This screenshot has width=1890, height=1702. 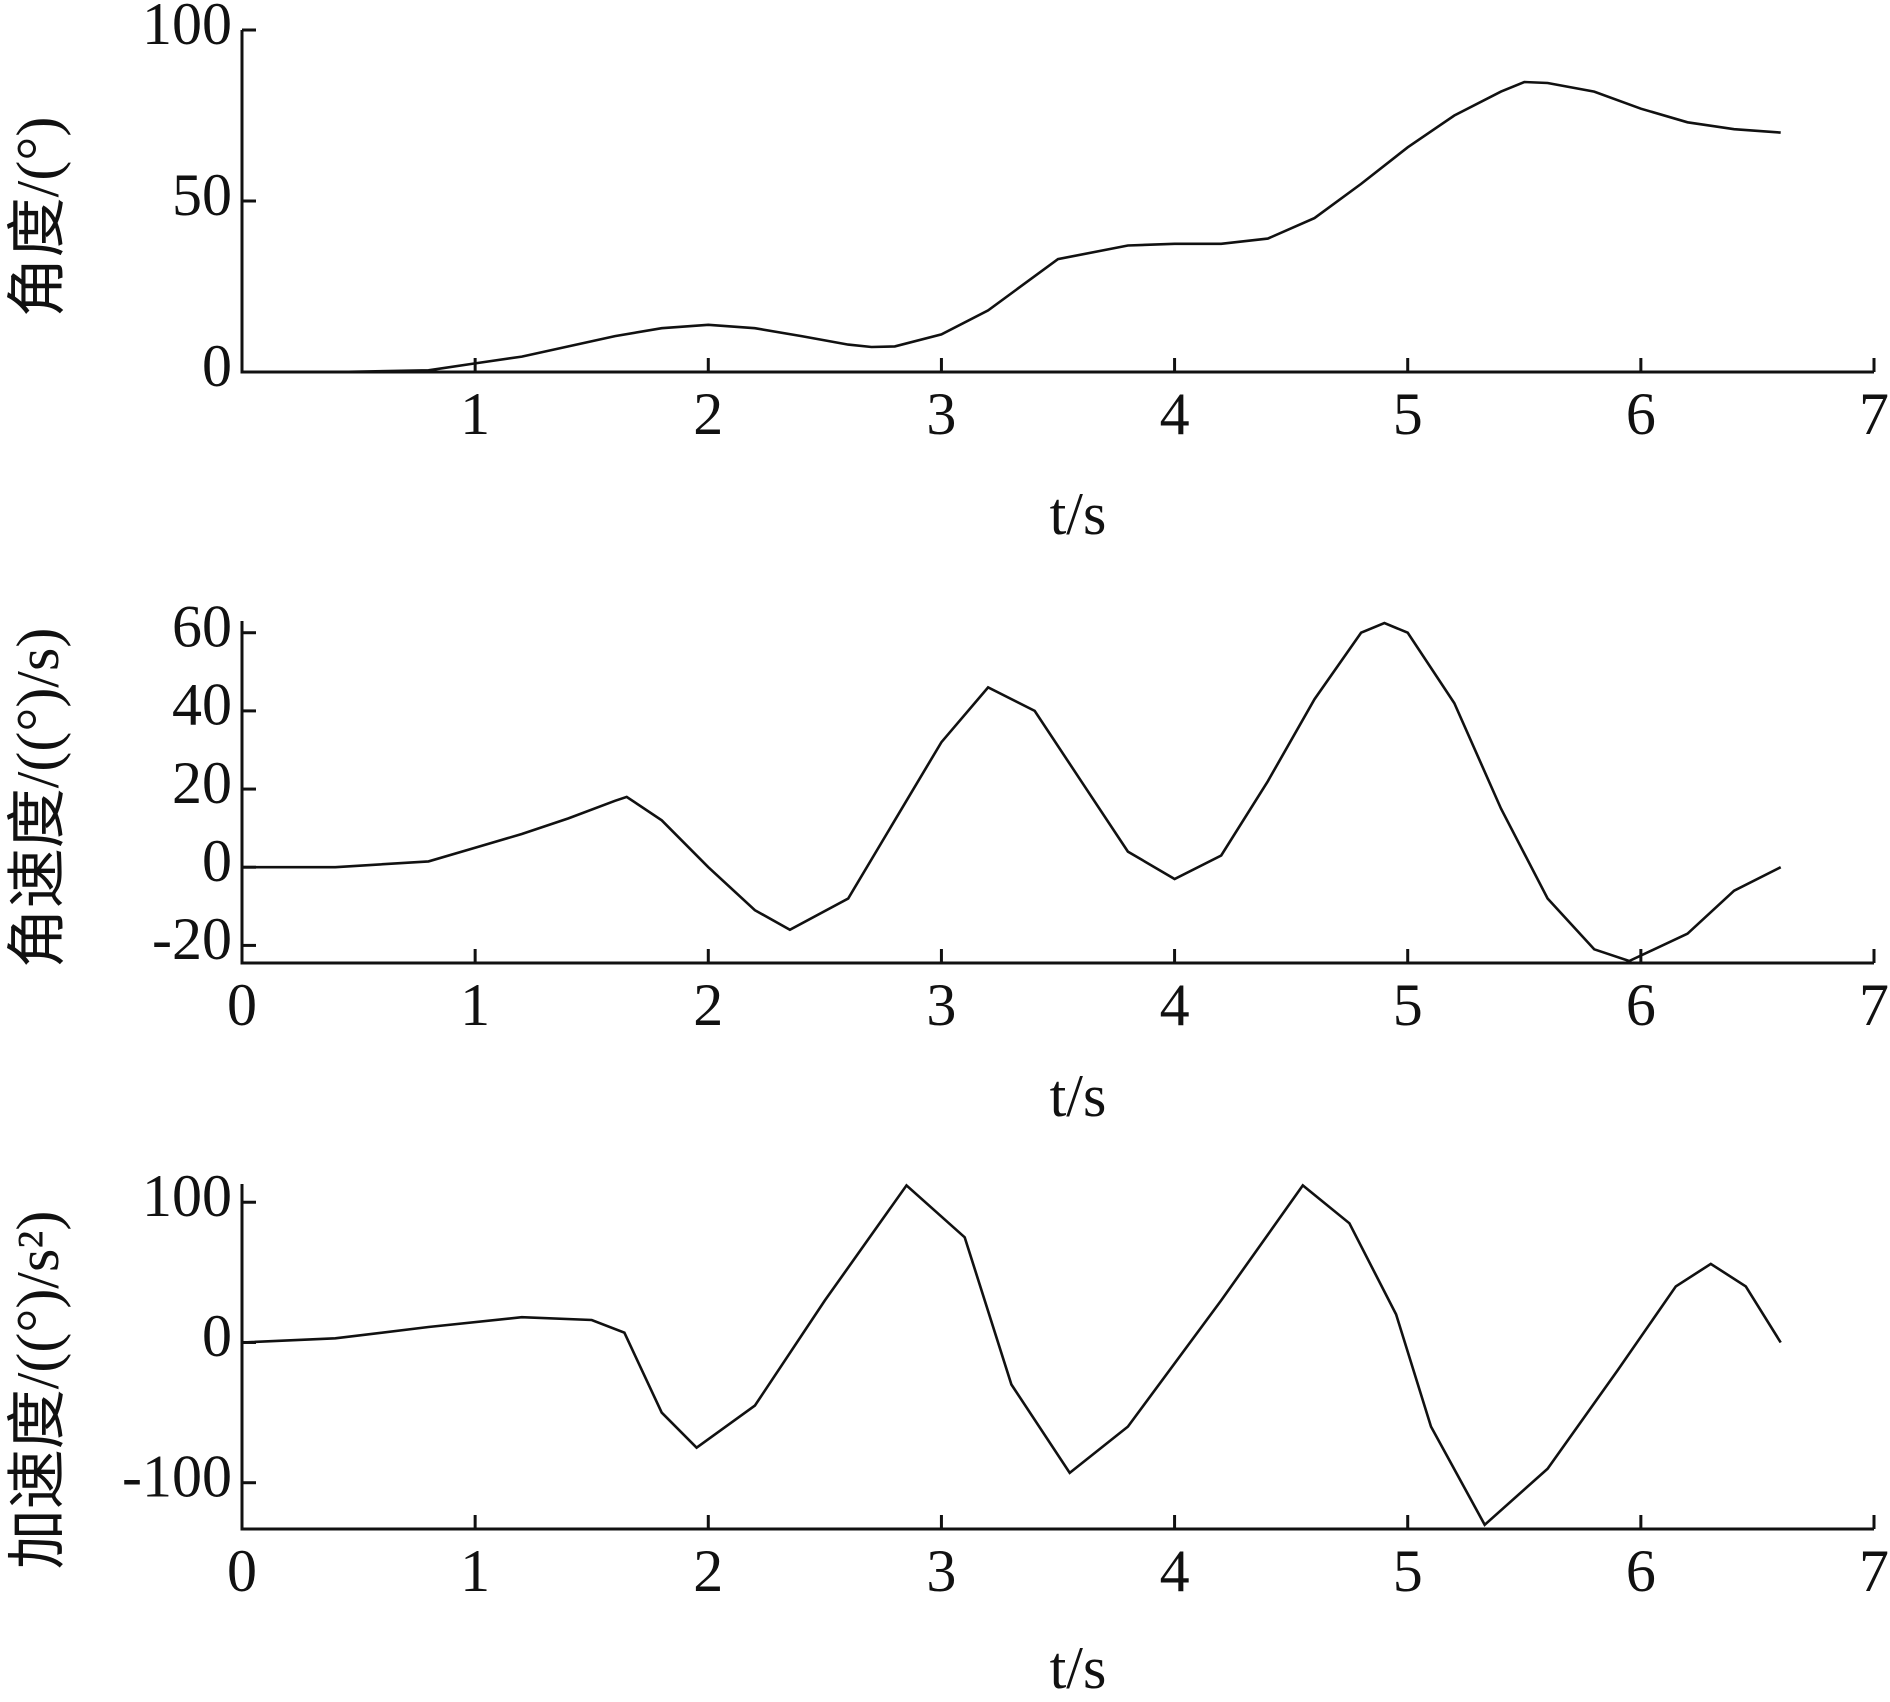 I want to click on y-axis-label: 角速度/((°)/s), so click(x=38, y=798).